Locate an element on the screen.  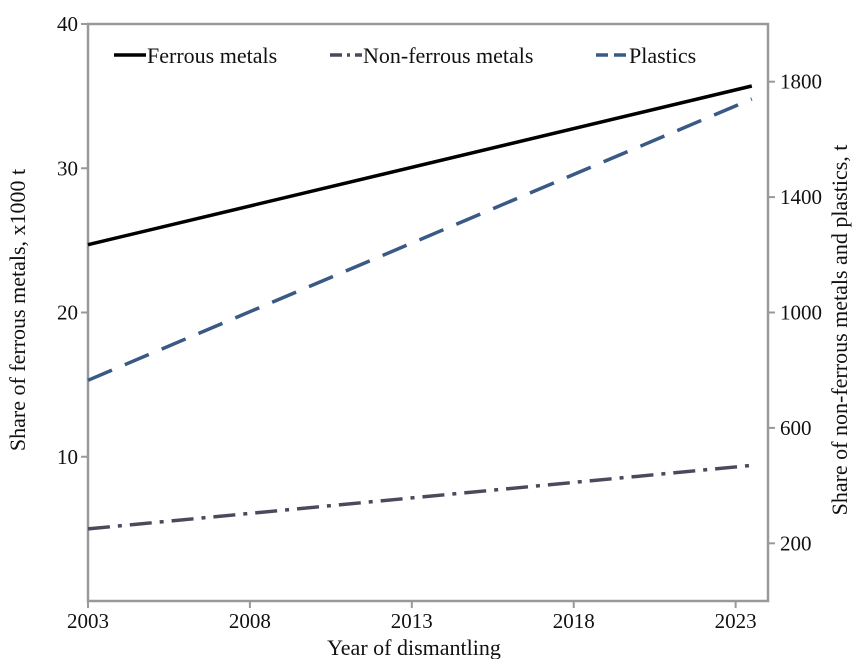
legend-label-ferrous-metals: Ferrous metals is located at coordinates (212, 55).